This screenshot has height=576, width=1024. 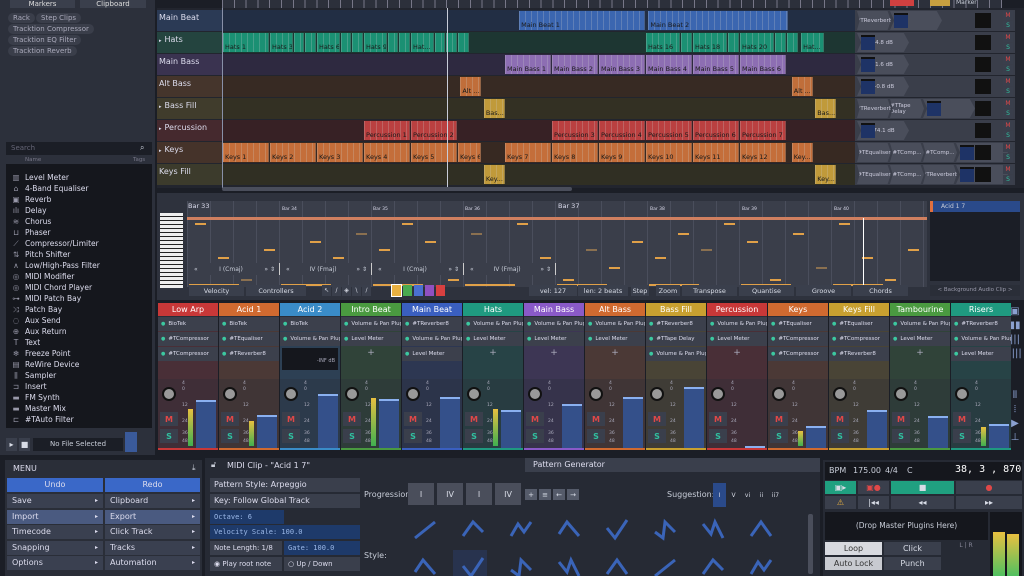 I want to click on tab-markers: Markers, so click(x=42, y=4).